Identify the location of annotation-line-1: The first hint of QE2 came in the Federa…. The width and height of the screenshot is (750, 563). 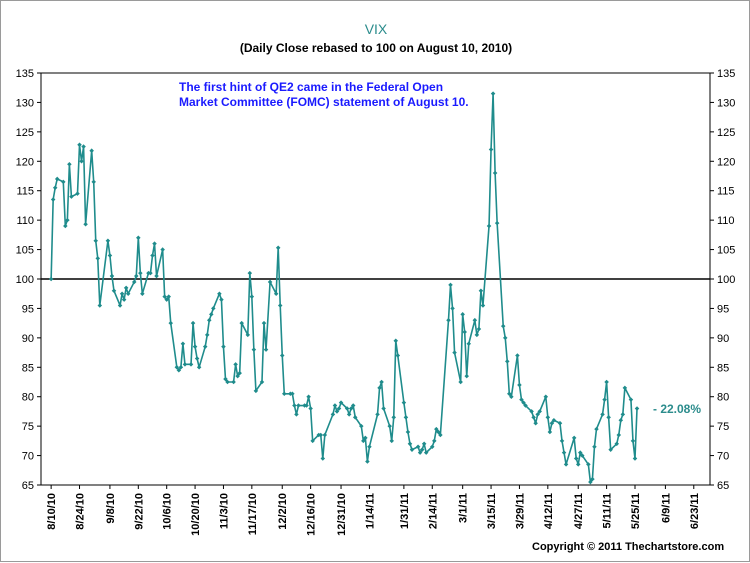
(311, 87).